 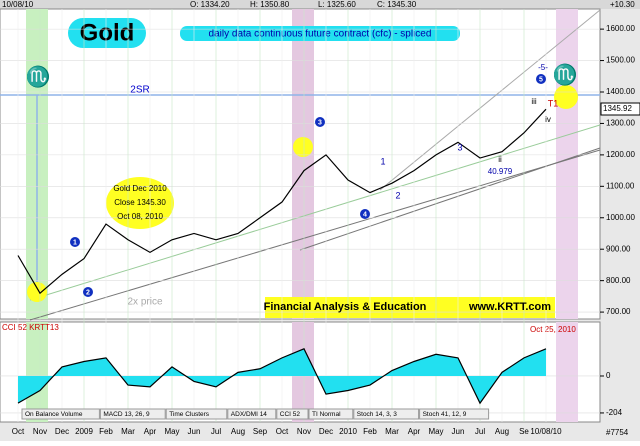 What do you see at coordinates (140, 216) in the screenshot?
I see `annotation: Oct 08, 2010` at bounding box center [140, 216].